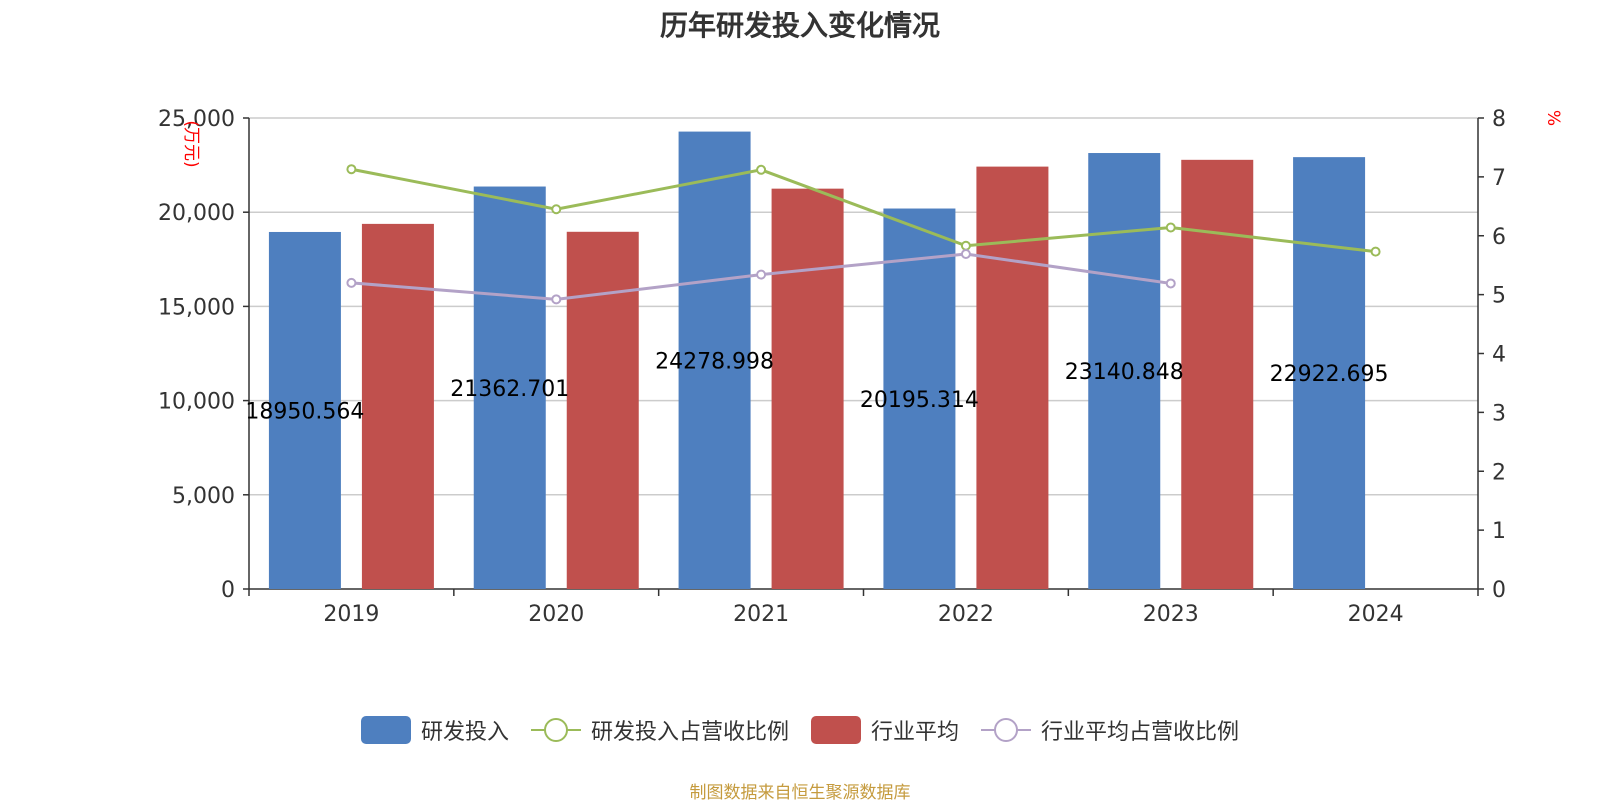  Describe the element at coordinates (196, 213) in the screenshot. I see `y-left-tick-label: 20,000` at that location.